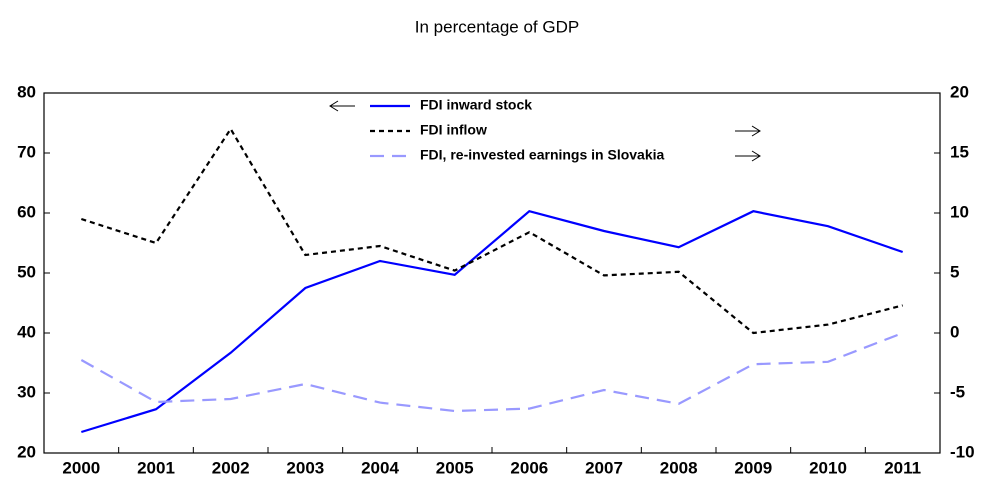 Image resolution: width=997 pixels, height=482 pixels. Describe the element at coordinates (959, 151) in the screenshot. I see `y2-tick-label: 15` at that location.